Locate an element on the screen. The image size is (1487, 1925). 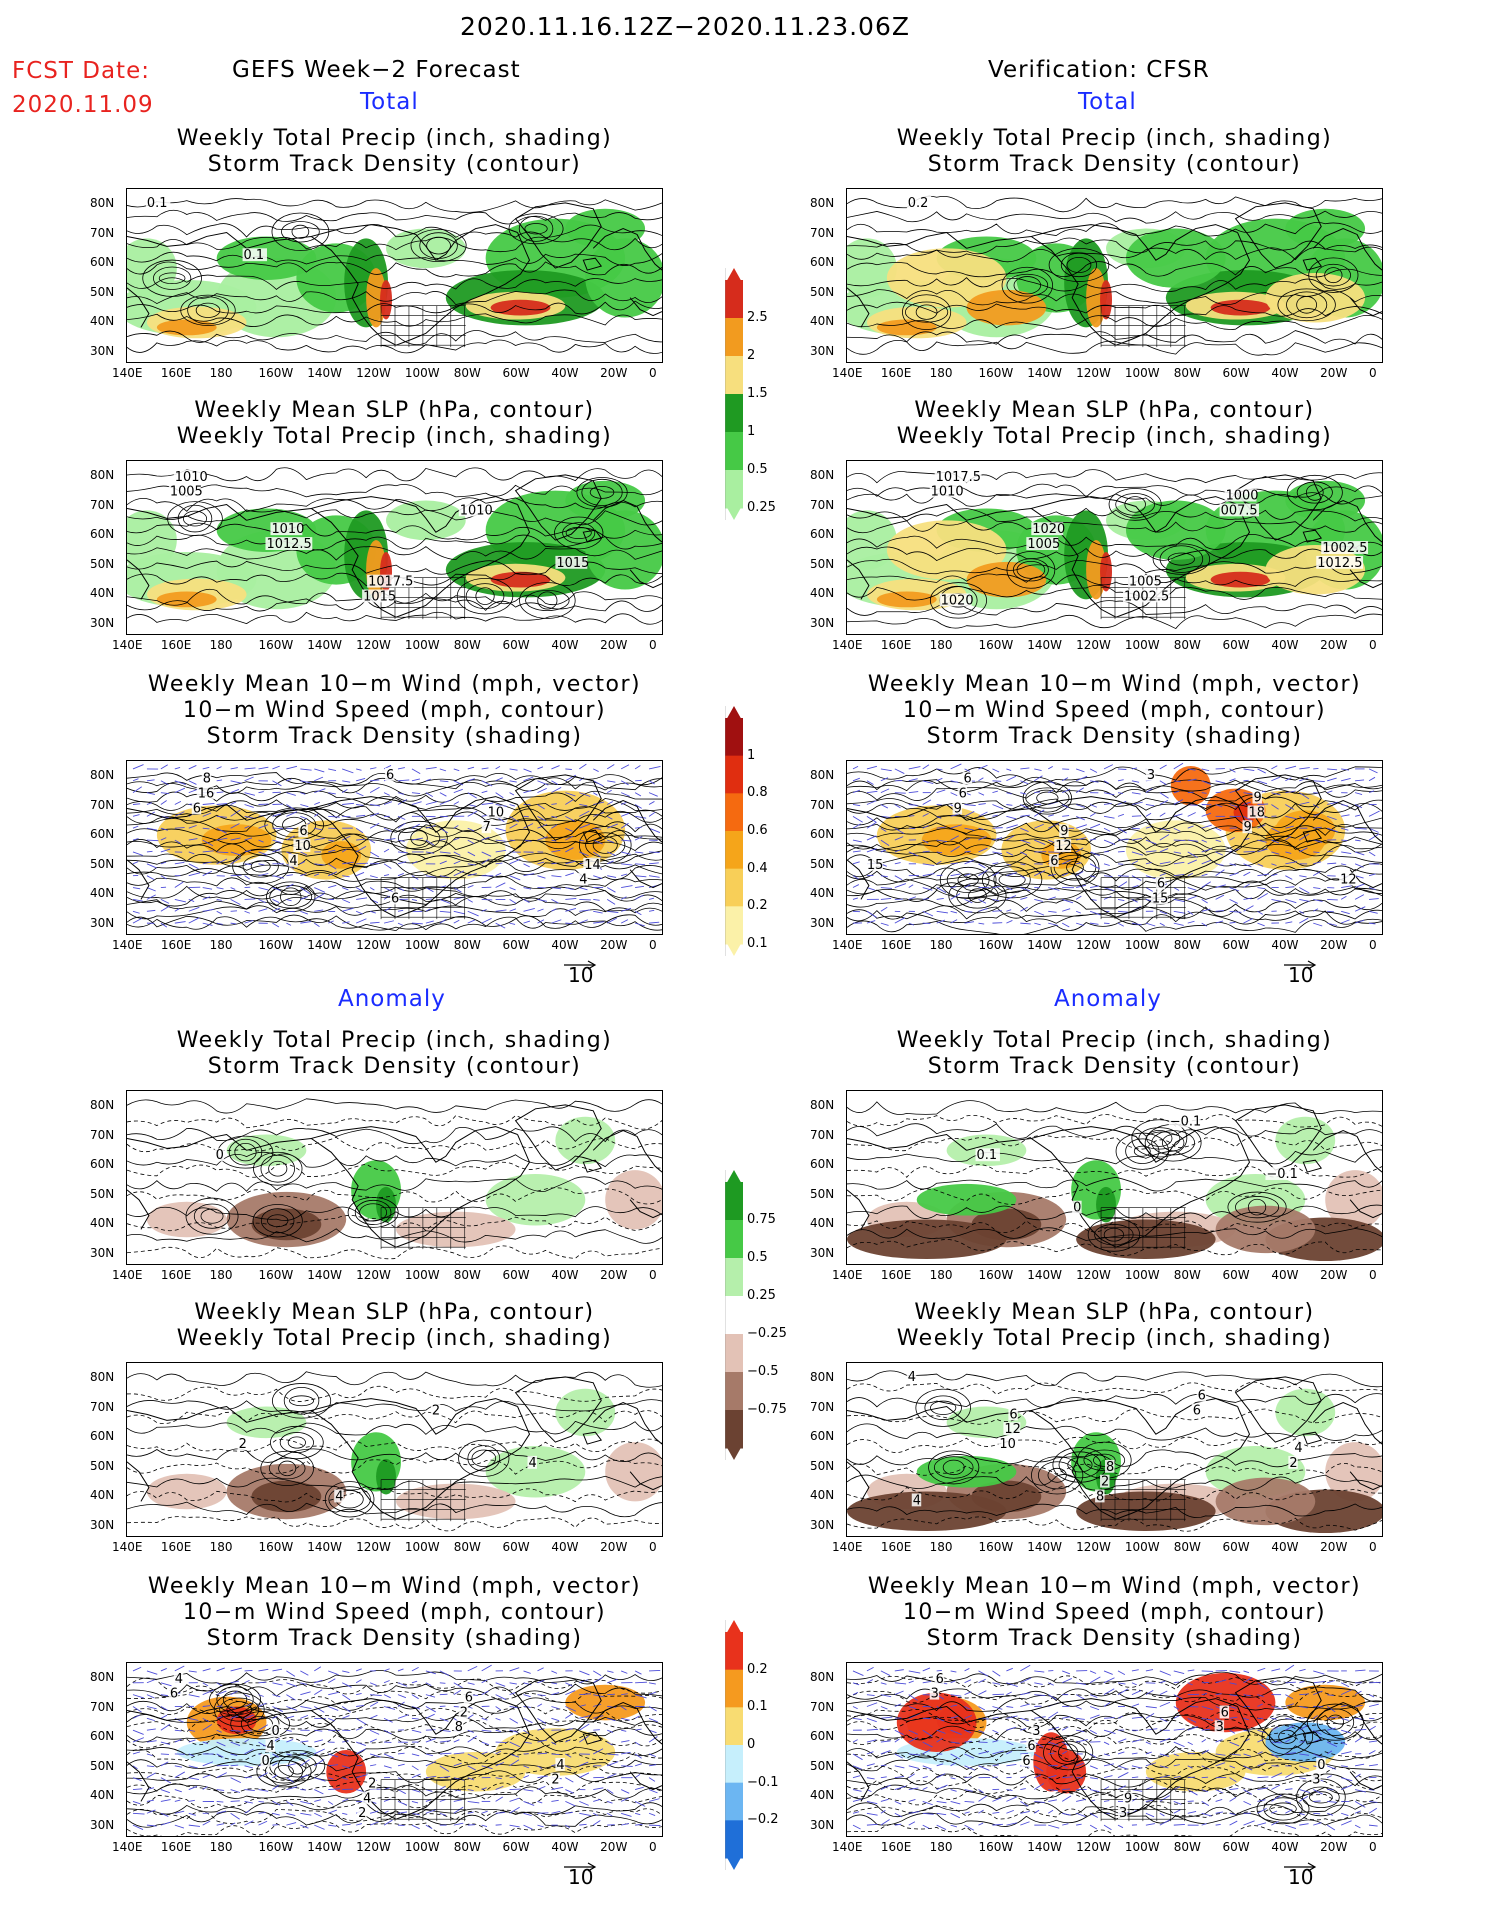
colorbar-label: 1 is located at coordinates (751, 755).